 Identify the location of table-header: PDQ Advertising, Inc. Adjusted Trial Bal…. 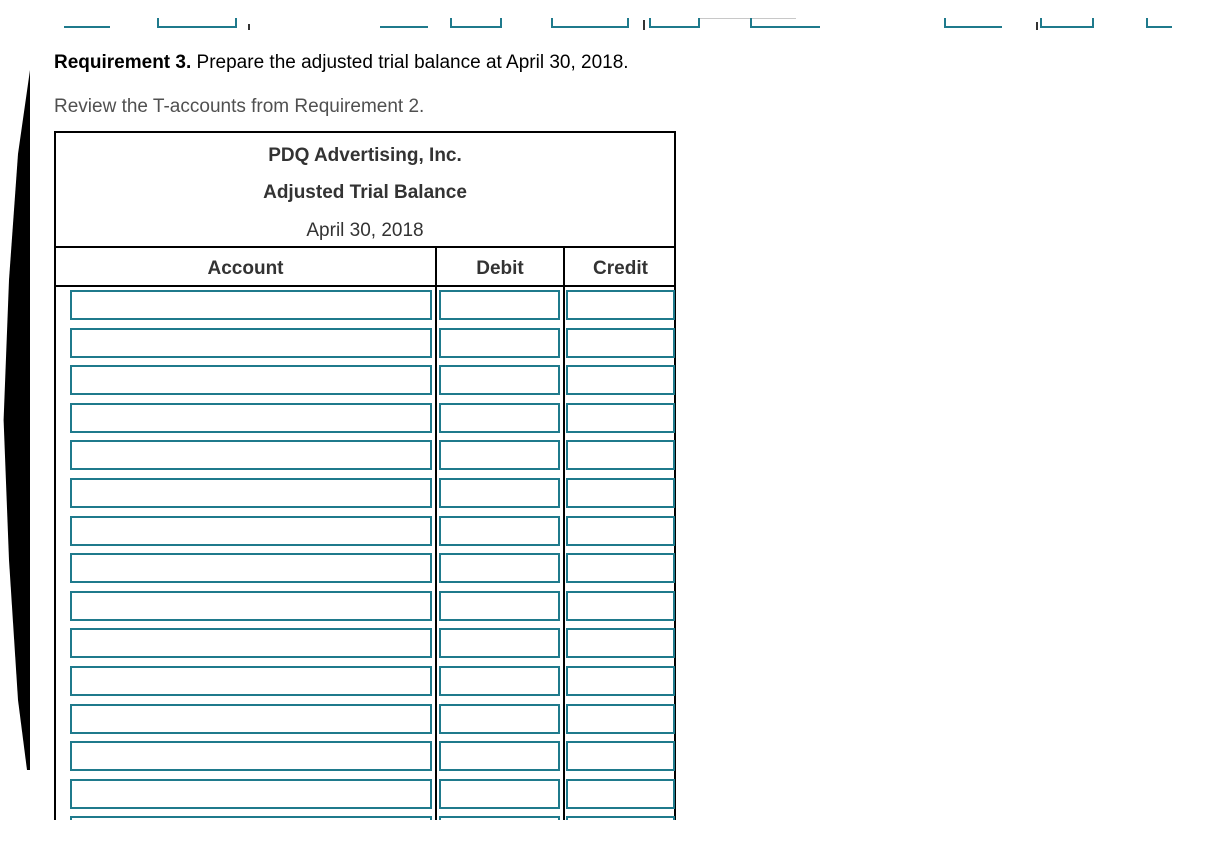
(365, 190).